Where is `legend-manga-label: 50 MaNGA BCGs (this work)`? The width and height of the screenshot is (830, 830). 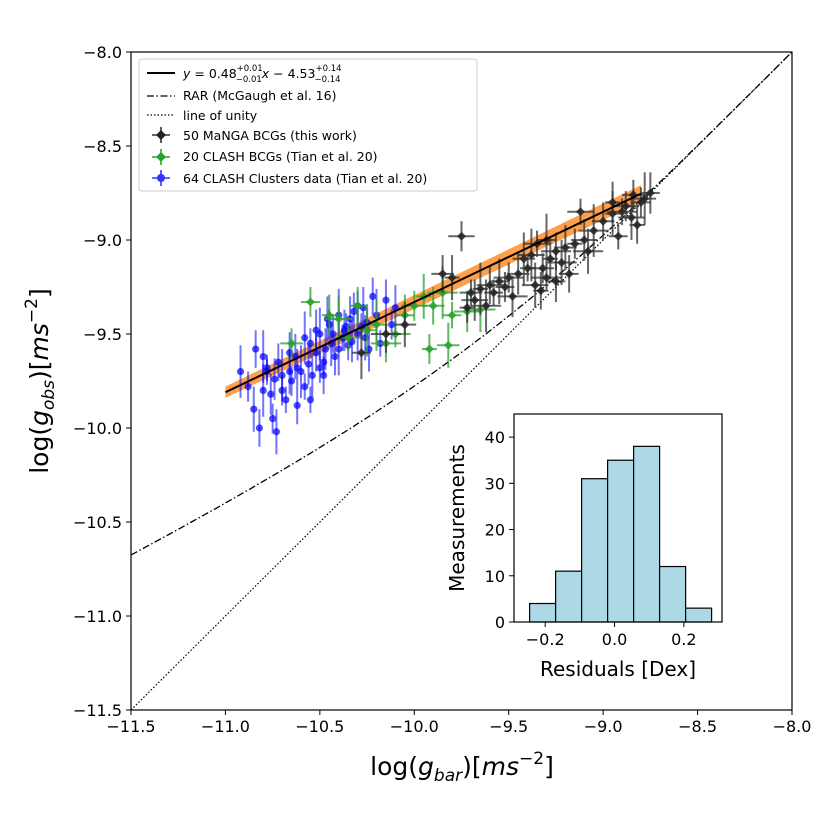
legend-manga-label: 50 MaNGA BCGs (this work) is located at coordinates (270, 135).